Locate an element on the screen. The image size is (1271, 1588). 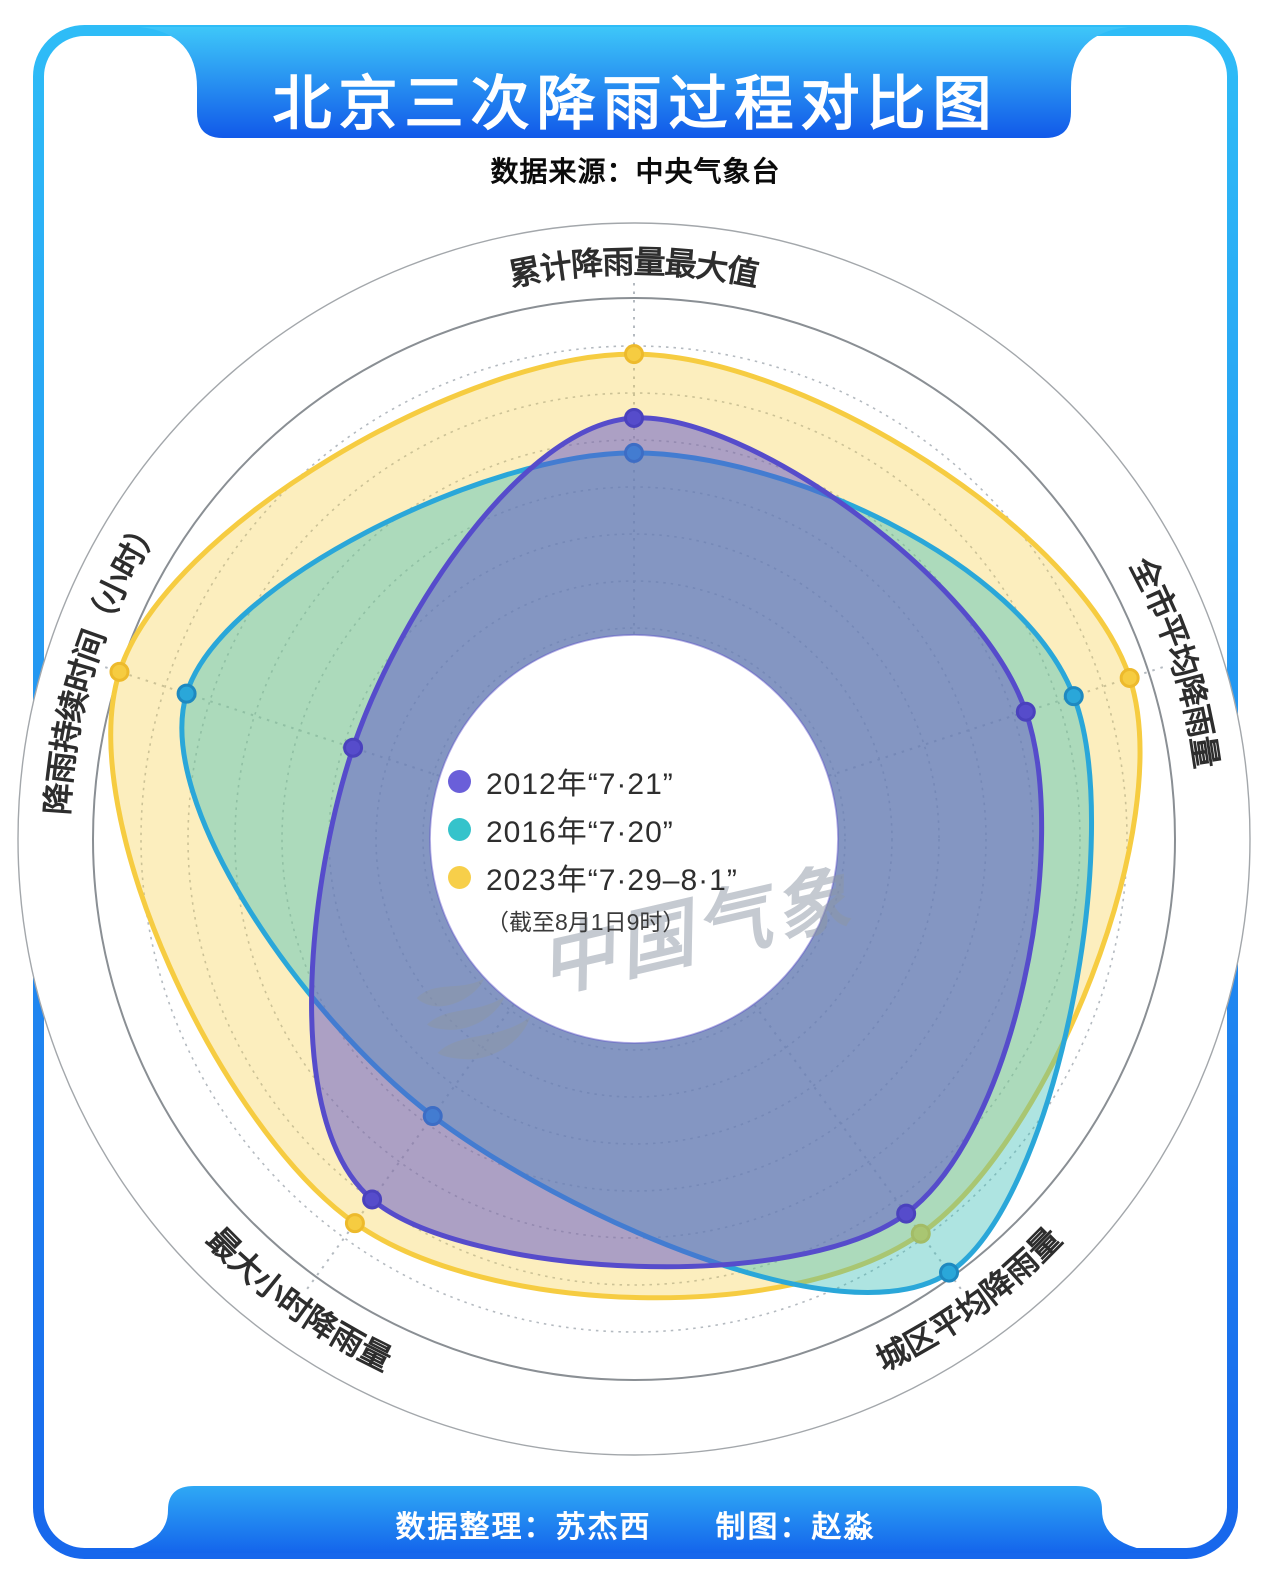
data-source: 数据来源：中央气象台 is located at coordinates (635, 171).